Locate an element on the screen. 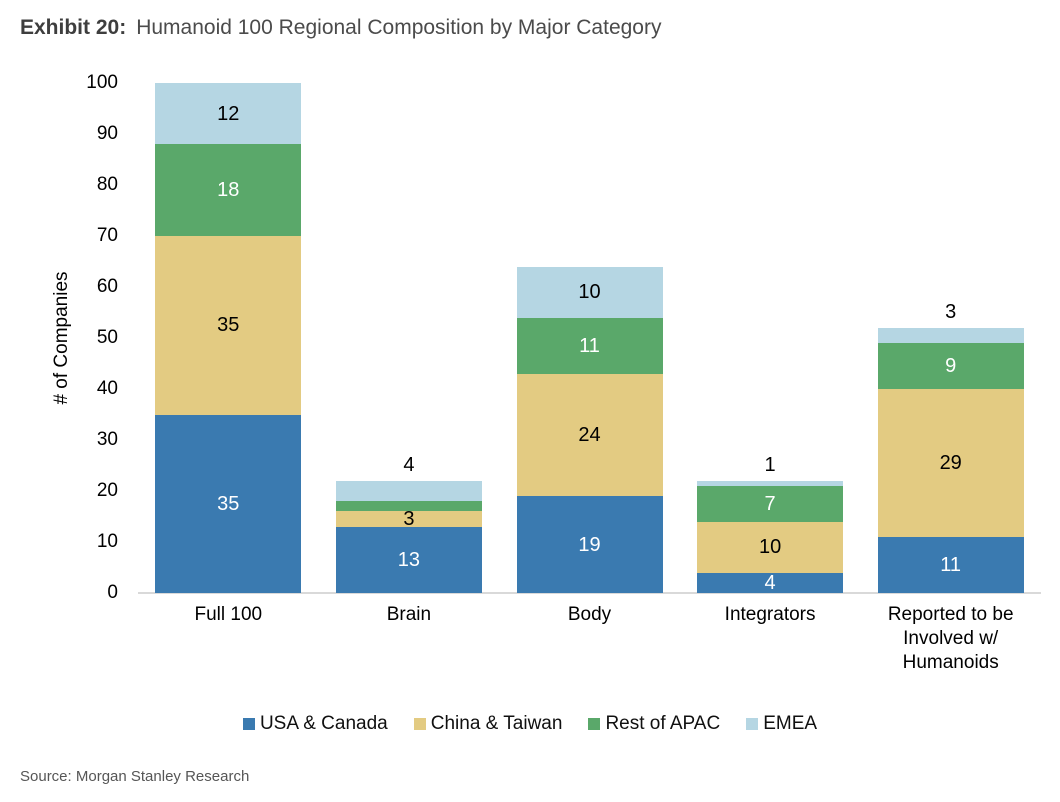  legend-item: Rest of APAC is located at coordinates (654, 724).